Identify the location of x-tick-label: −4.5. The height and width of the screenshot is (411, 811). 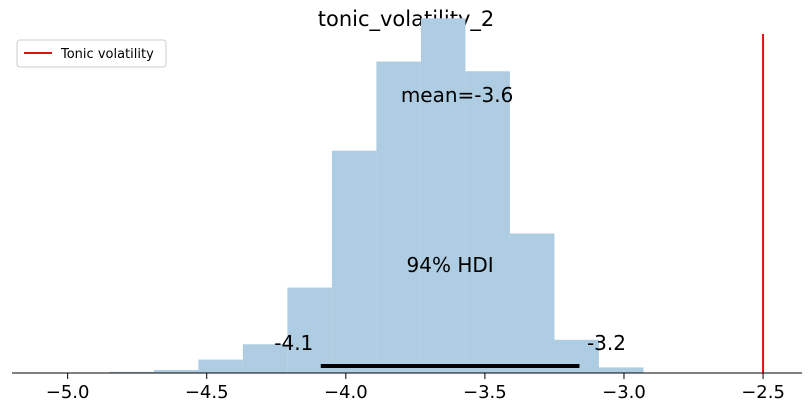
(207, 392).